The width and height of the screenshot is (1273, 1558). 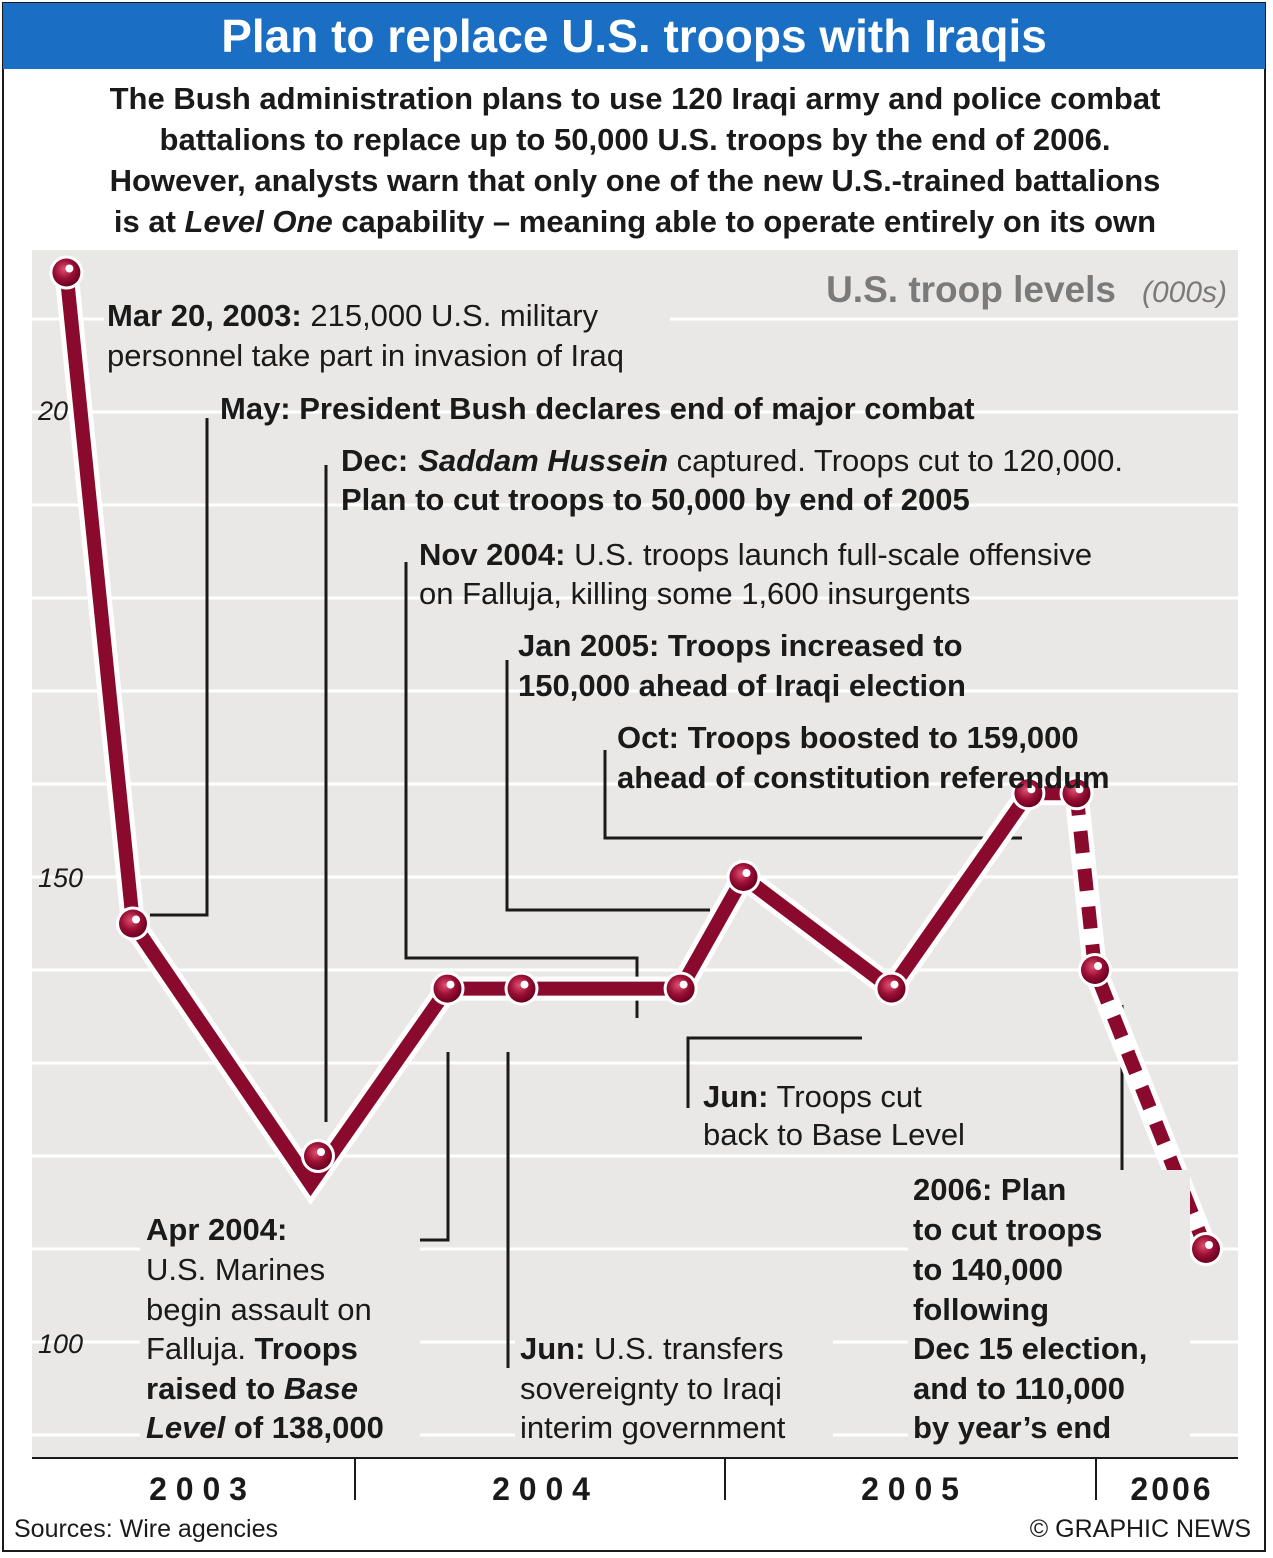 What do you see at coordinates (1184, 292) in the screenshot?
I see `chart-unit: (000s)` at bounding box center [1184, 292].